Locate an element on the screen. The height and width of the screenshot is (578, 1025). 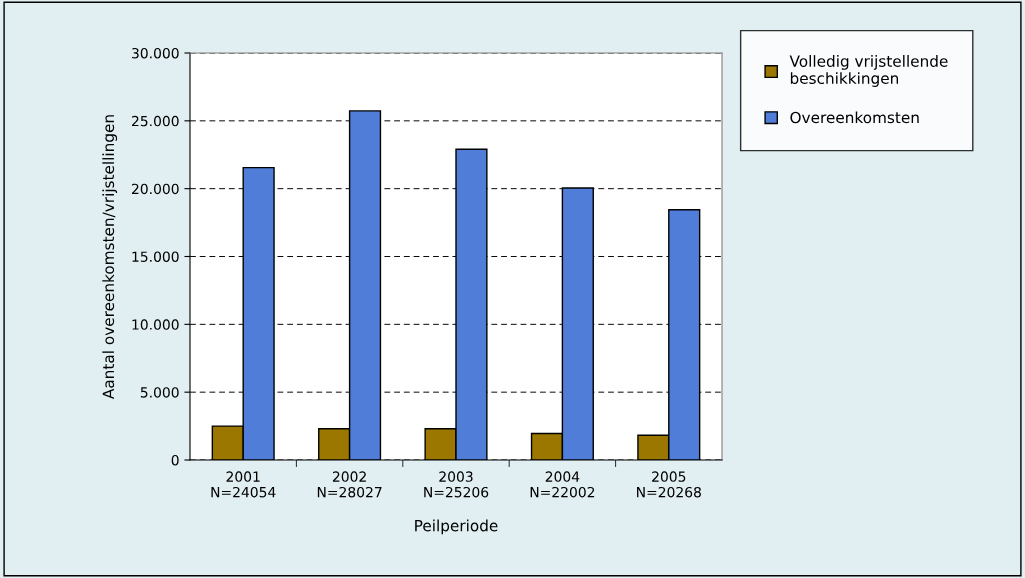
y-tick-label: 10.000 is located at coordinates (155, 324).